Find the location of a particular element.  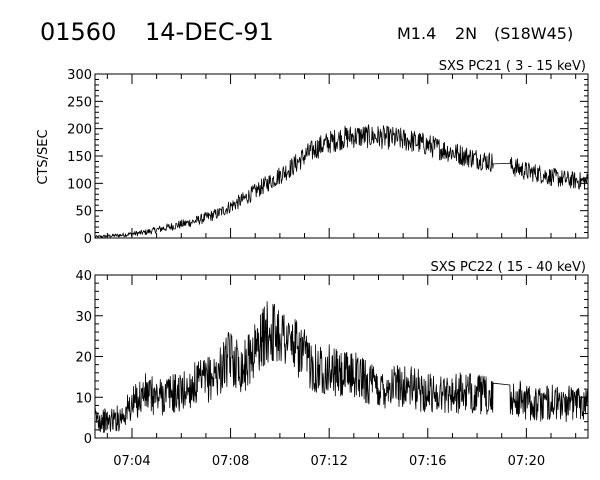

y-tick-label-pc21: 200 is located at coordinates (79, 130).